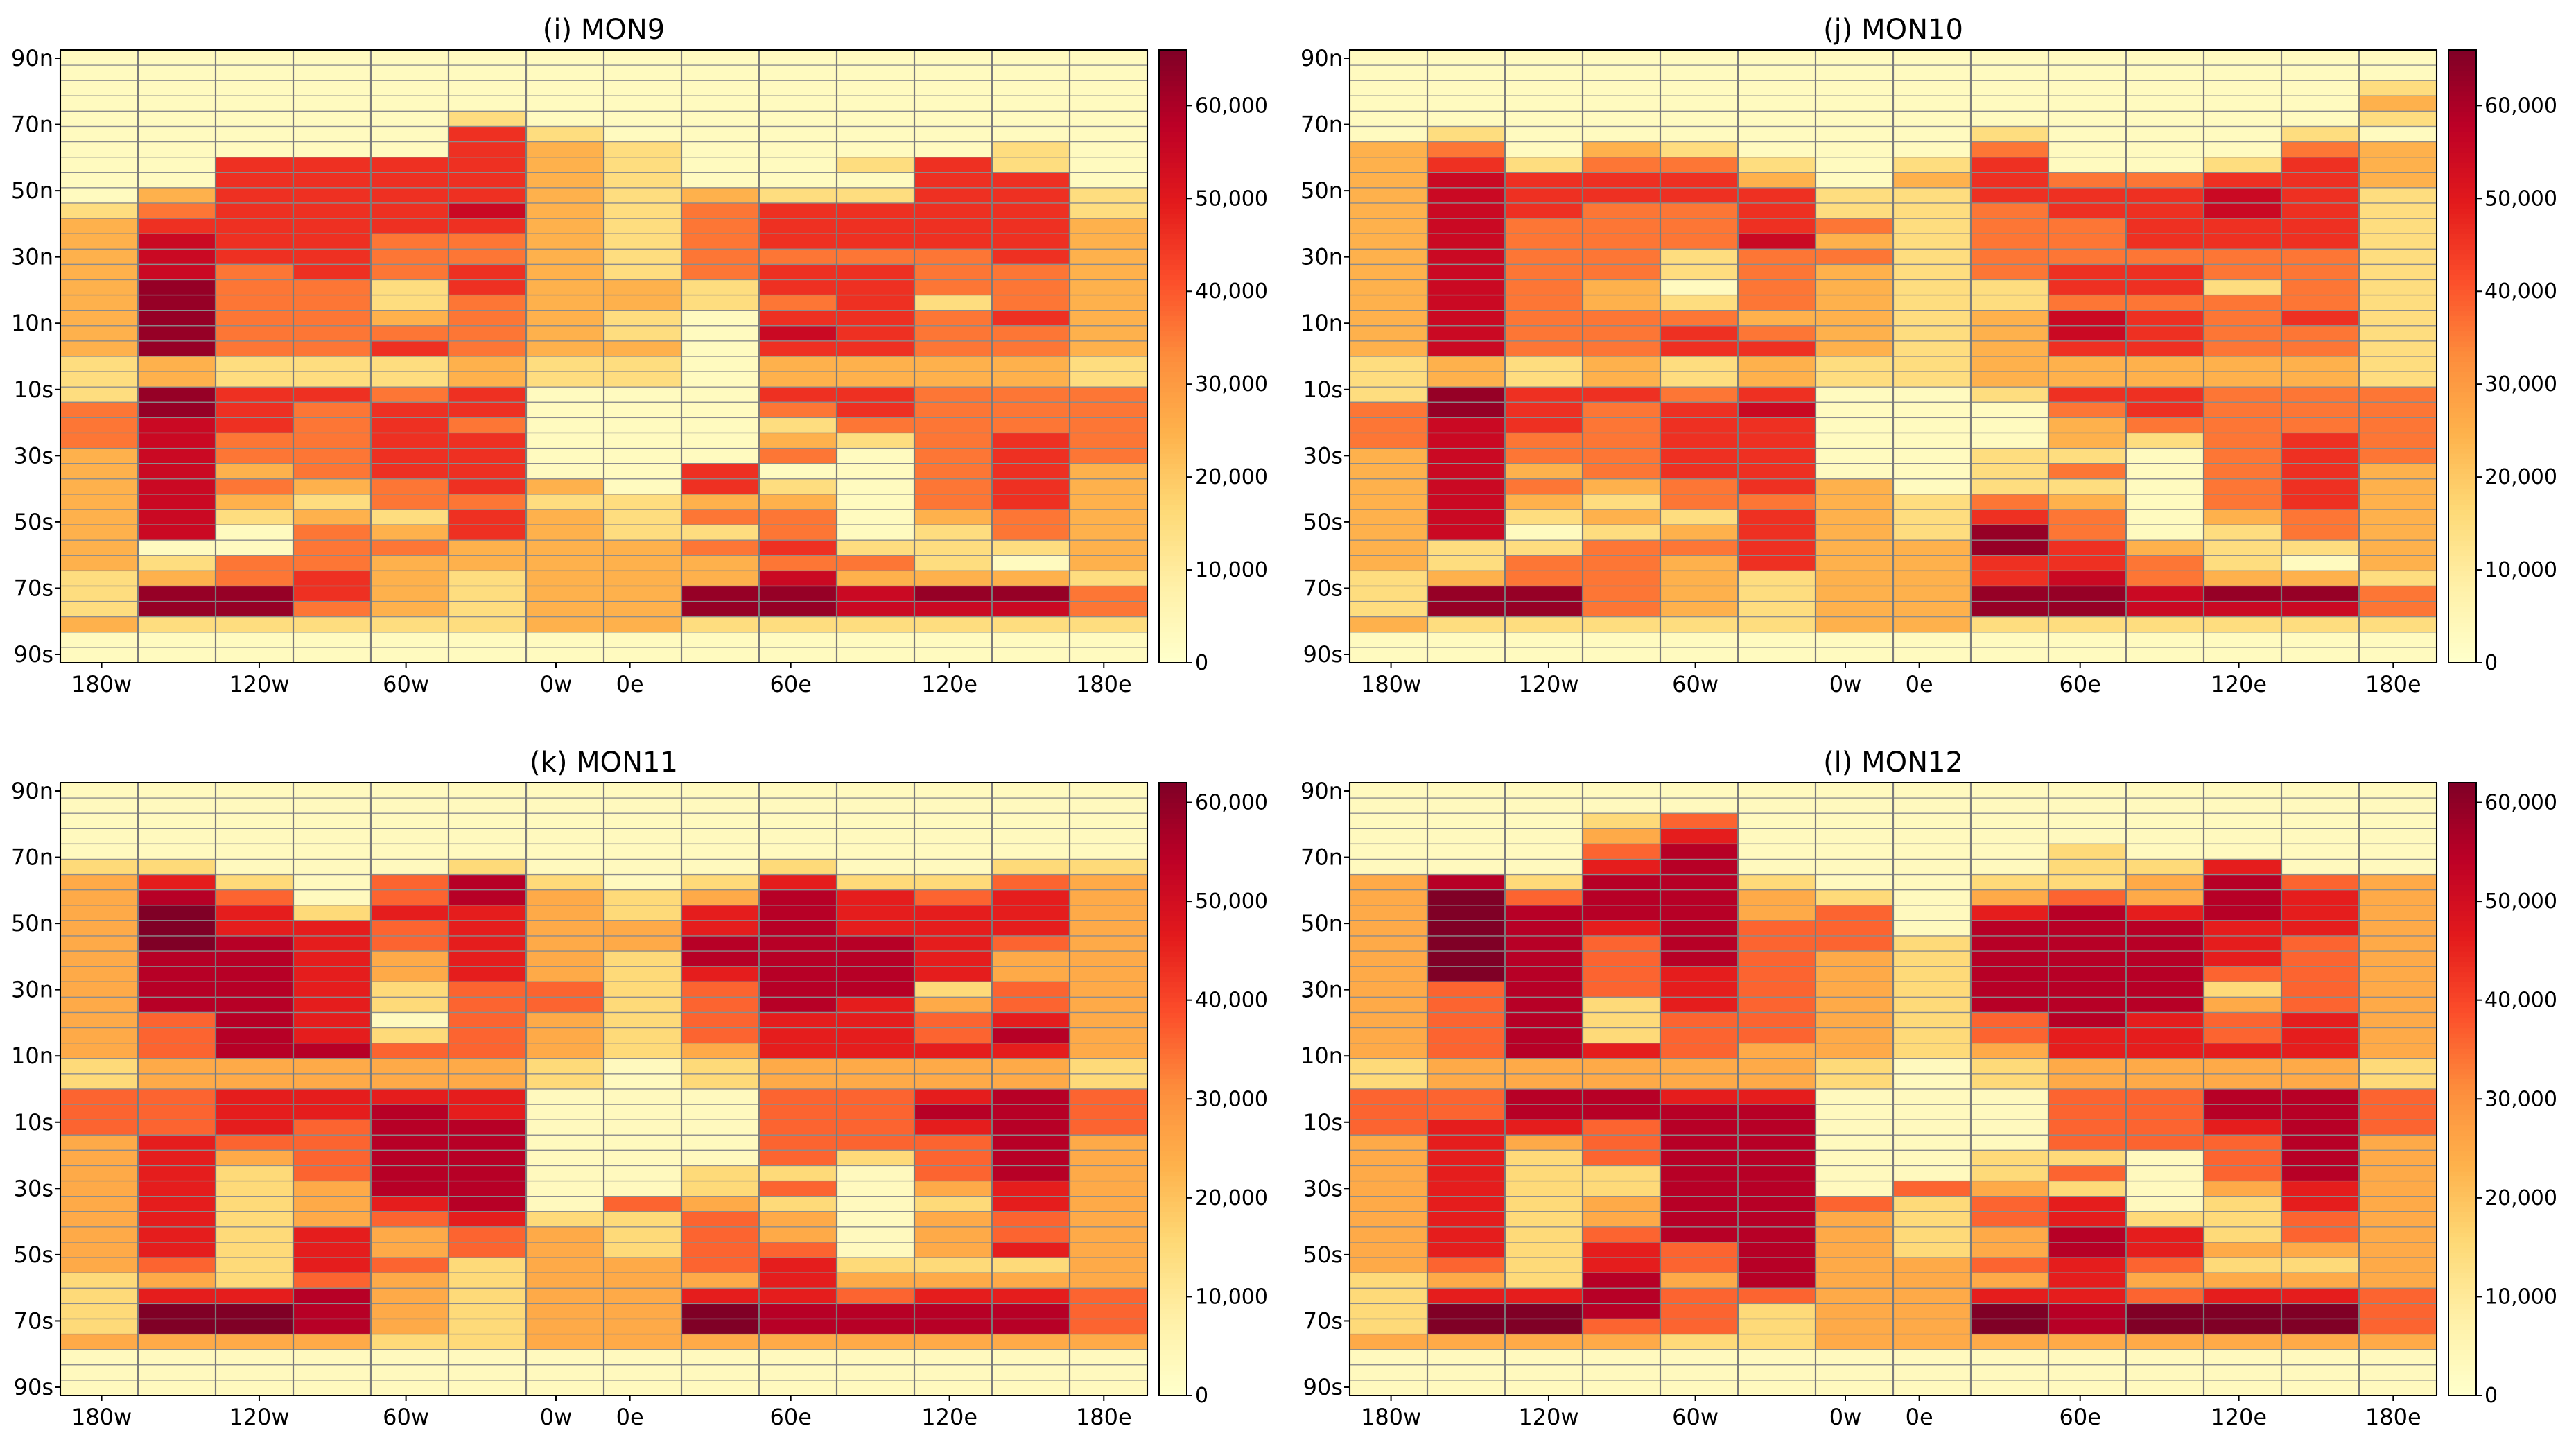 This screenshot has height=1435, width=2576. What do you see at coordinates (259, 684) in the screenshot?
I see `x-tick-label: 120w` at bounding box center [259, 684].